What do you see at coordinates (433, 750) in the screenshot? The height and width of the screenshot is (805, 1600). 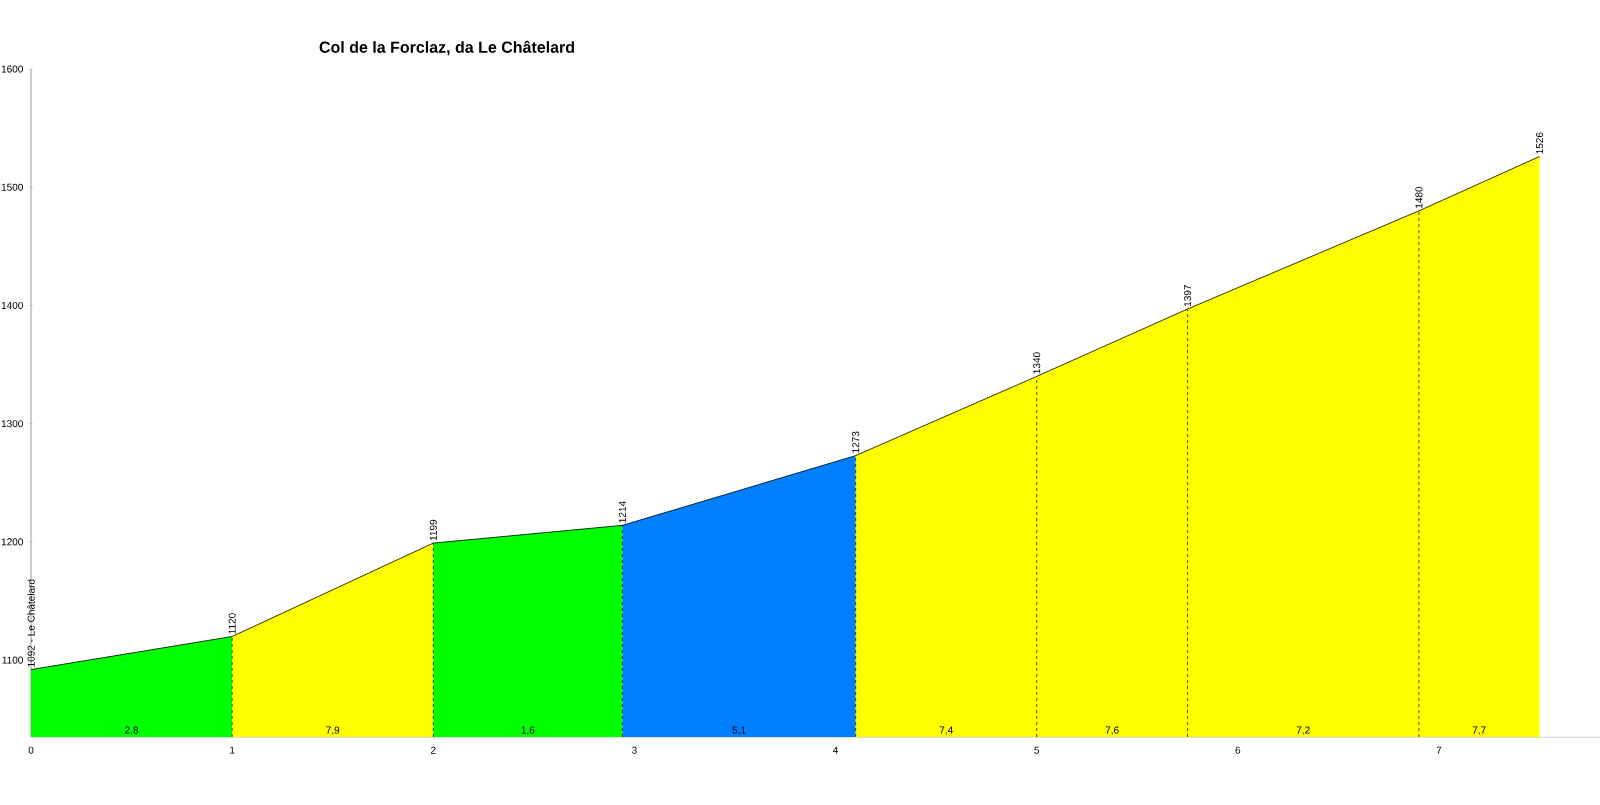 I see `x-tick-label: 2` at bounding box center [433, 750].